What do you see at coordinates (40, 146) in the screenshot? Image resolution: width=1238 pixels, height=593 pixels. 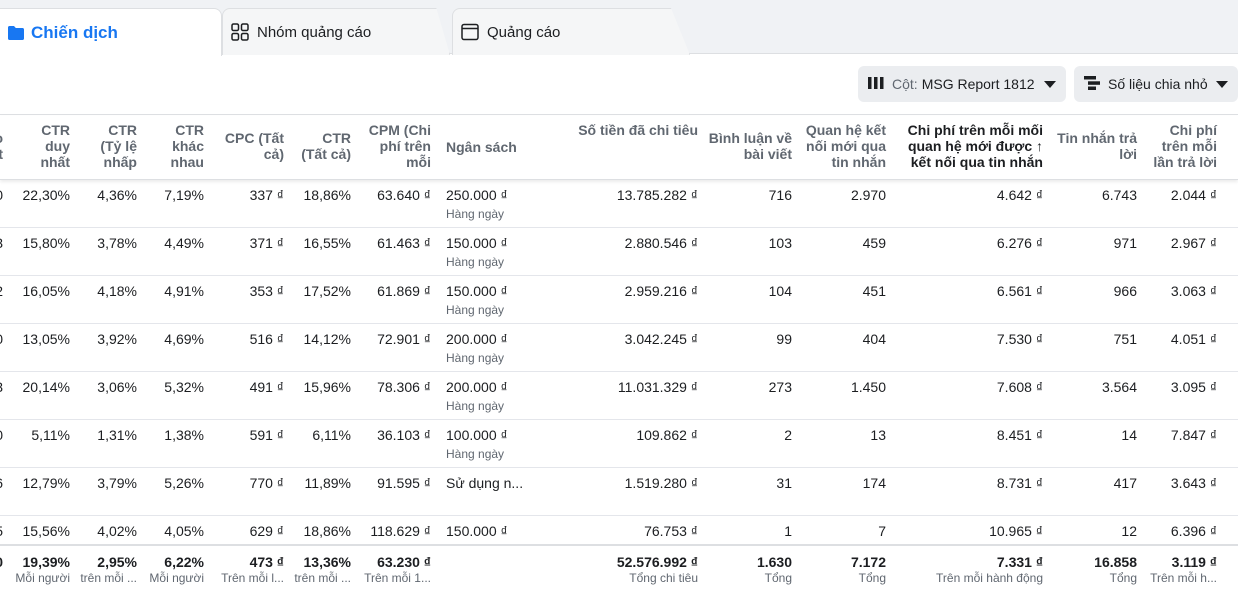 I see `column-header-c1: CTR duy nhất` at bounding box center [40, 146].